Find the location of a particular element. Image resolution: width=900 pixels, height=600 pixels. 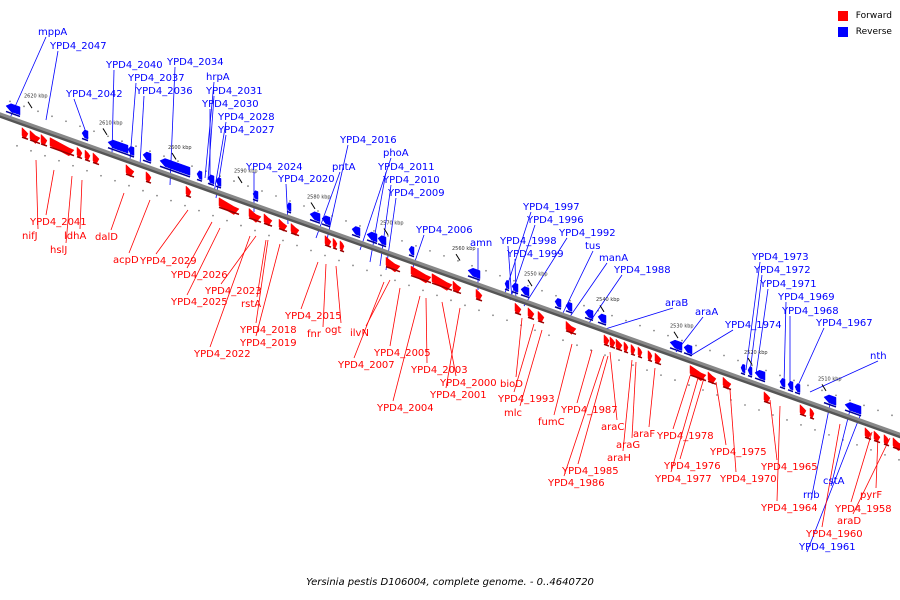

forward-gene-label: YPD4_2029 is located at coordinates (168, 261).